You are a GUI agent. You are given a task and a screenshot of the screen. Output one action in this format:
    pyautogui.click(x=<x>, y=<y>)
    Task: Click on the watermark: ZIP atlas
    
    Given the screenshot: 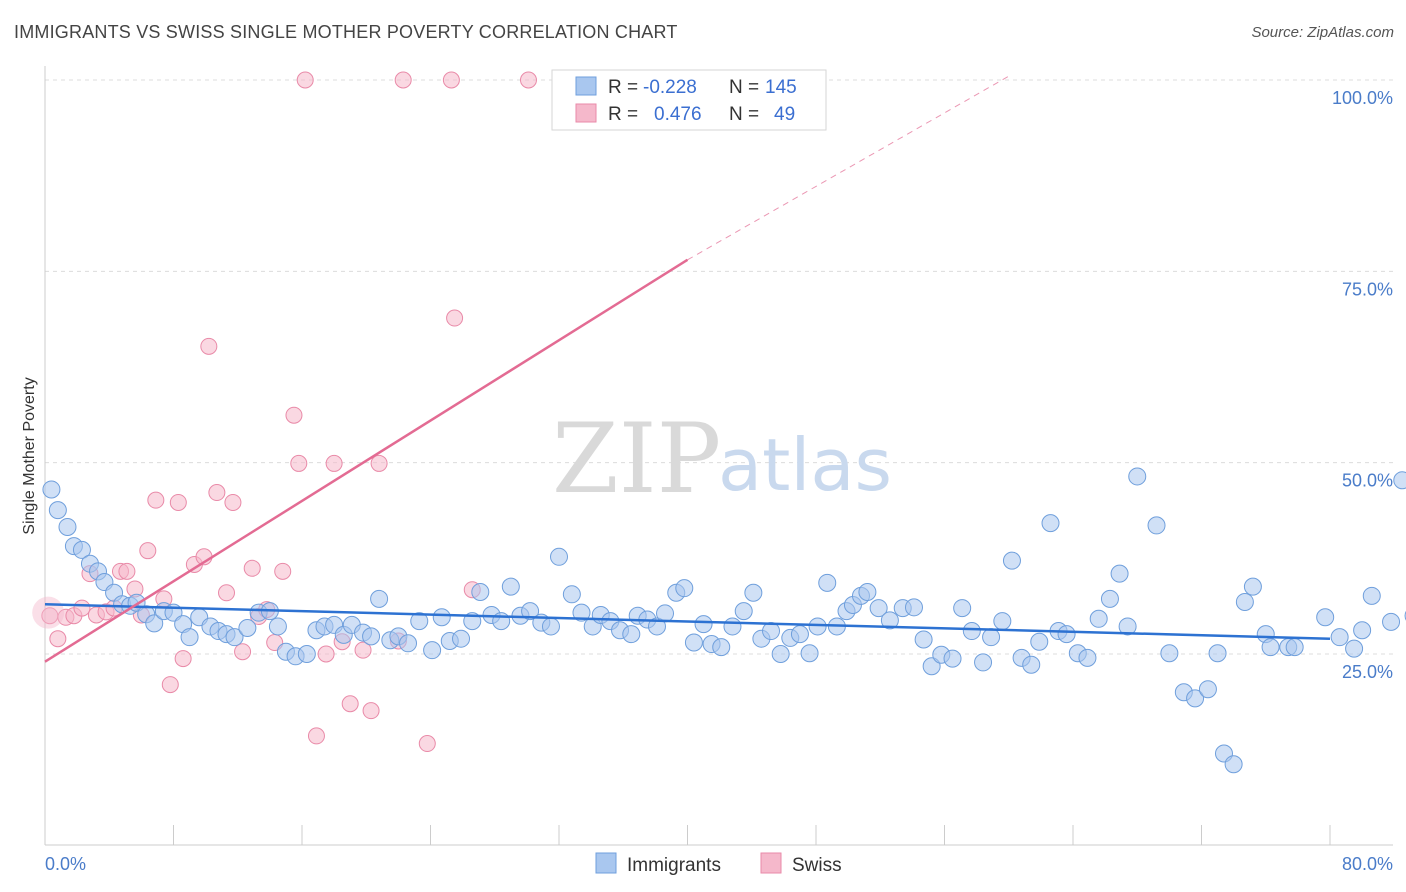 What is the action you would take?
    pyautogui.click(x=722, y=459)
    